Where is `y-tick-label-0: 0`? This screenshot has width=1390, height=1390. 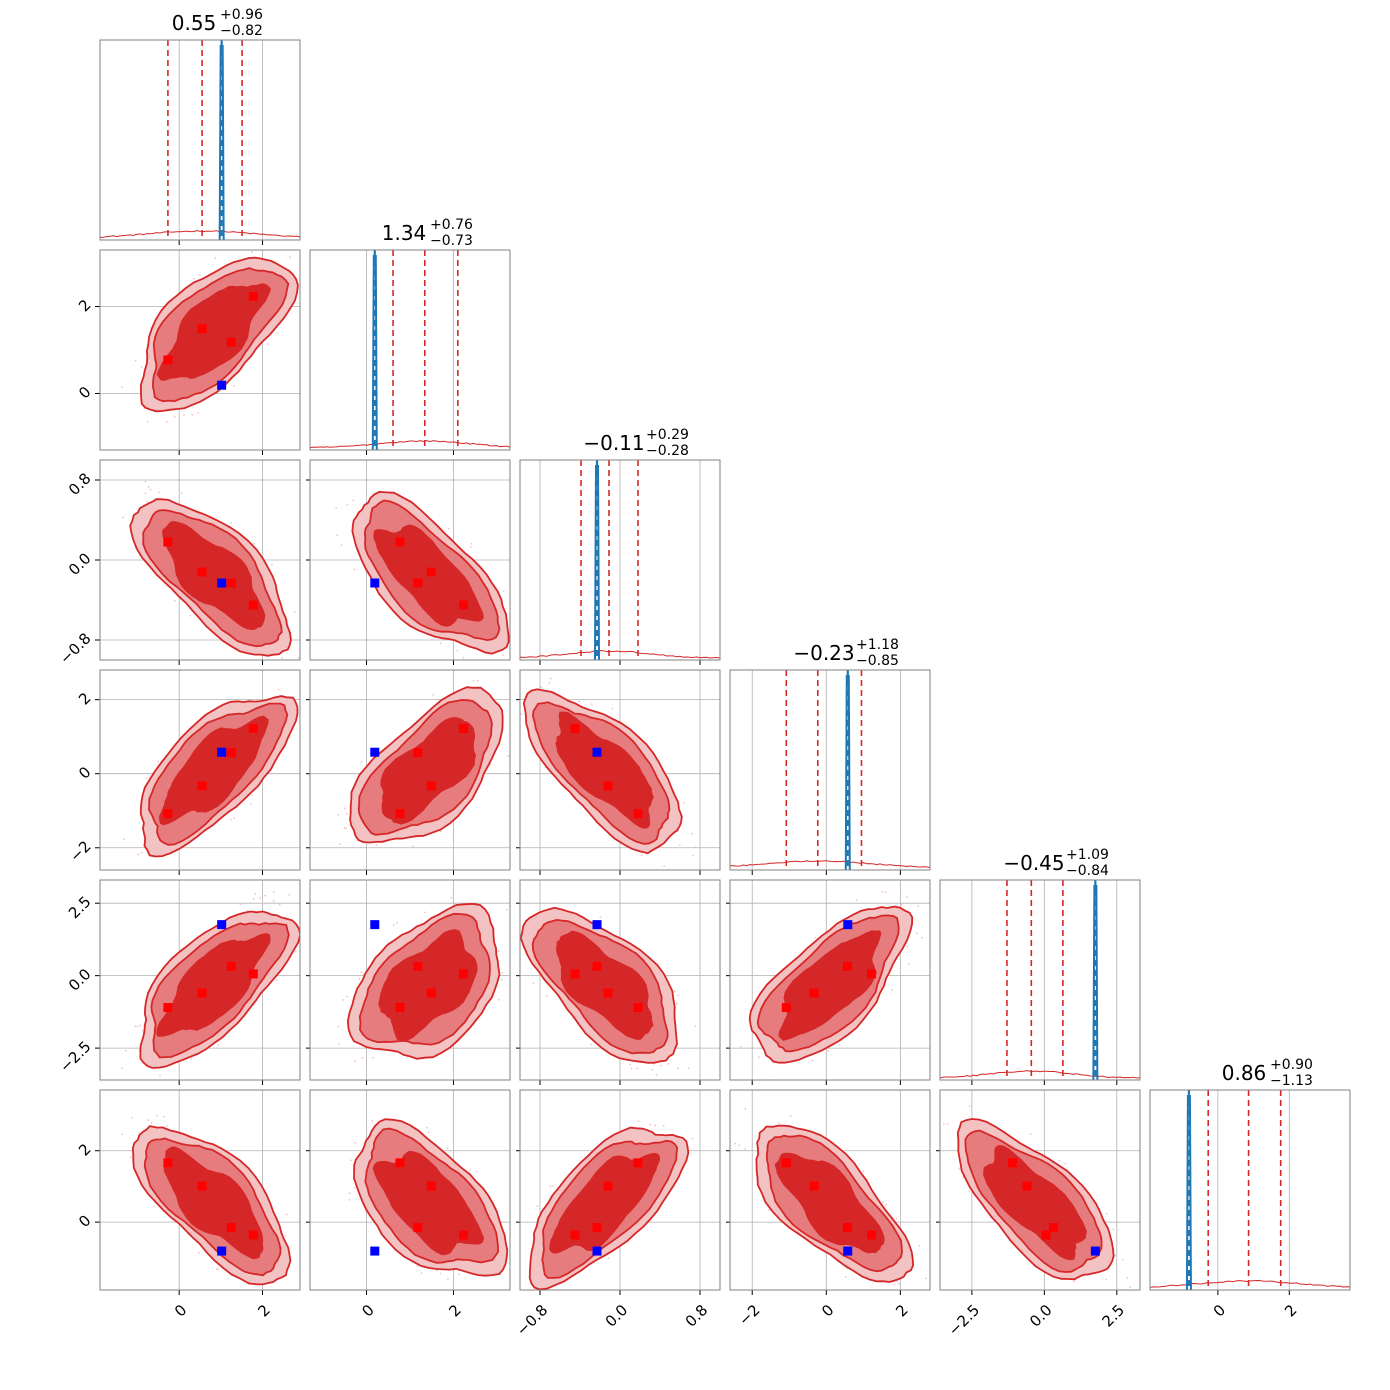
y-tick-label-0: 0 is located at coordinates (84, 392).